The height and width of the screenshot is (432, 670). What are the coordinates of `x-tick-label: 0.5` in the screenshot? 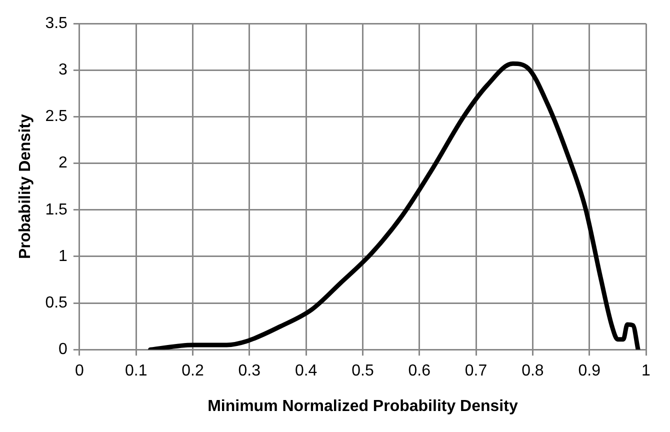 It's located at (363, 371).